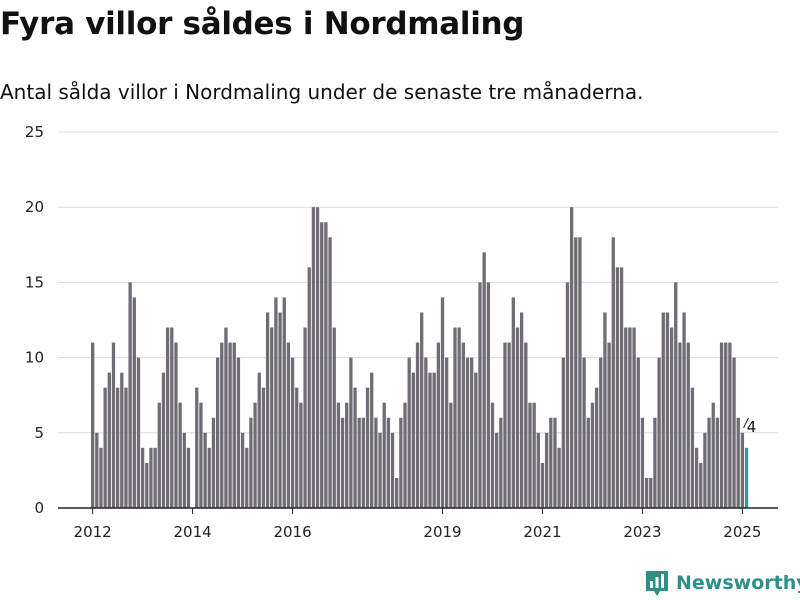 This screenshot has width=800, height=600. I want to click on x-tick-label: 2021, so click(542, 532).